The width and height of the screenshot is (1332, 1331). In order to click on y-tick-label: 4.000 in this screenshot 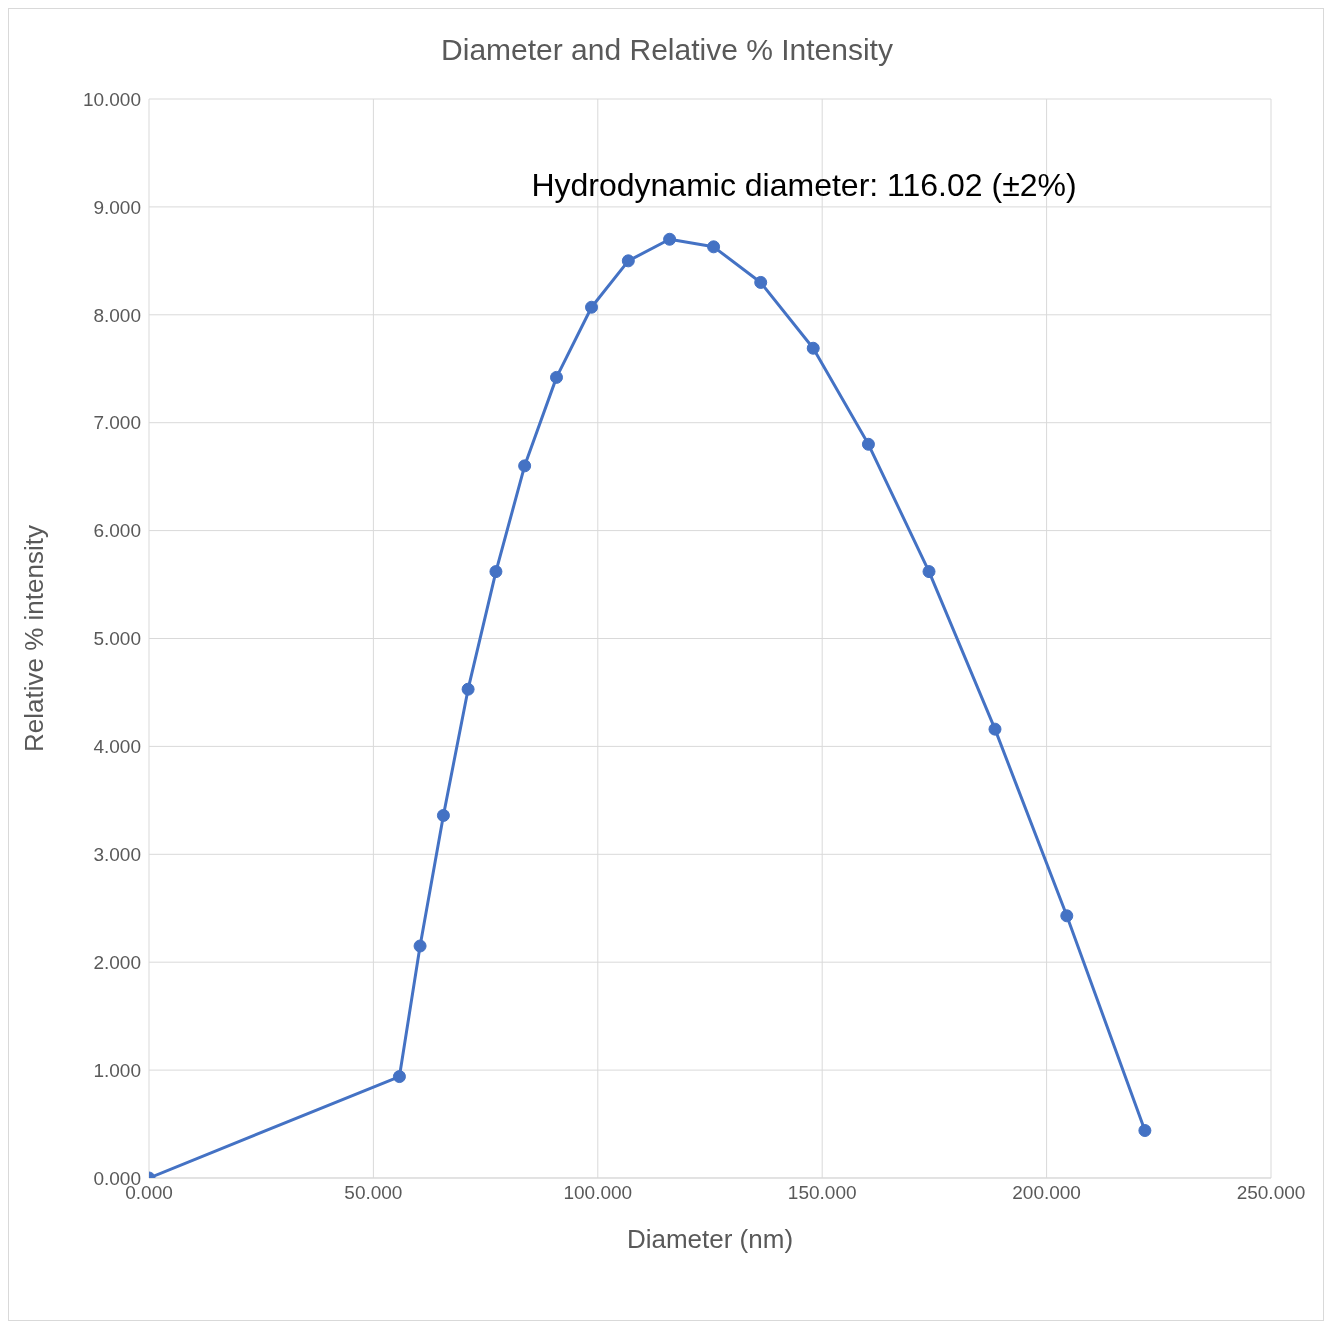, I will do `click(117, 747)`.